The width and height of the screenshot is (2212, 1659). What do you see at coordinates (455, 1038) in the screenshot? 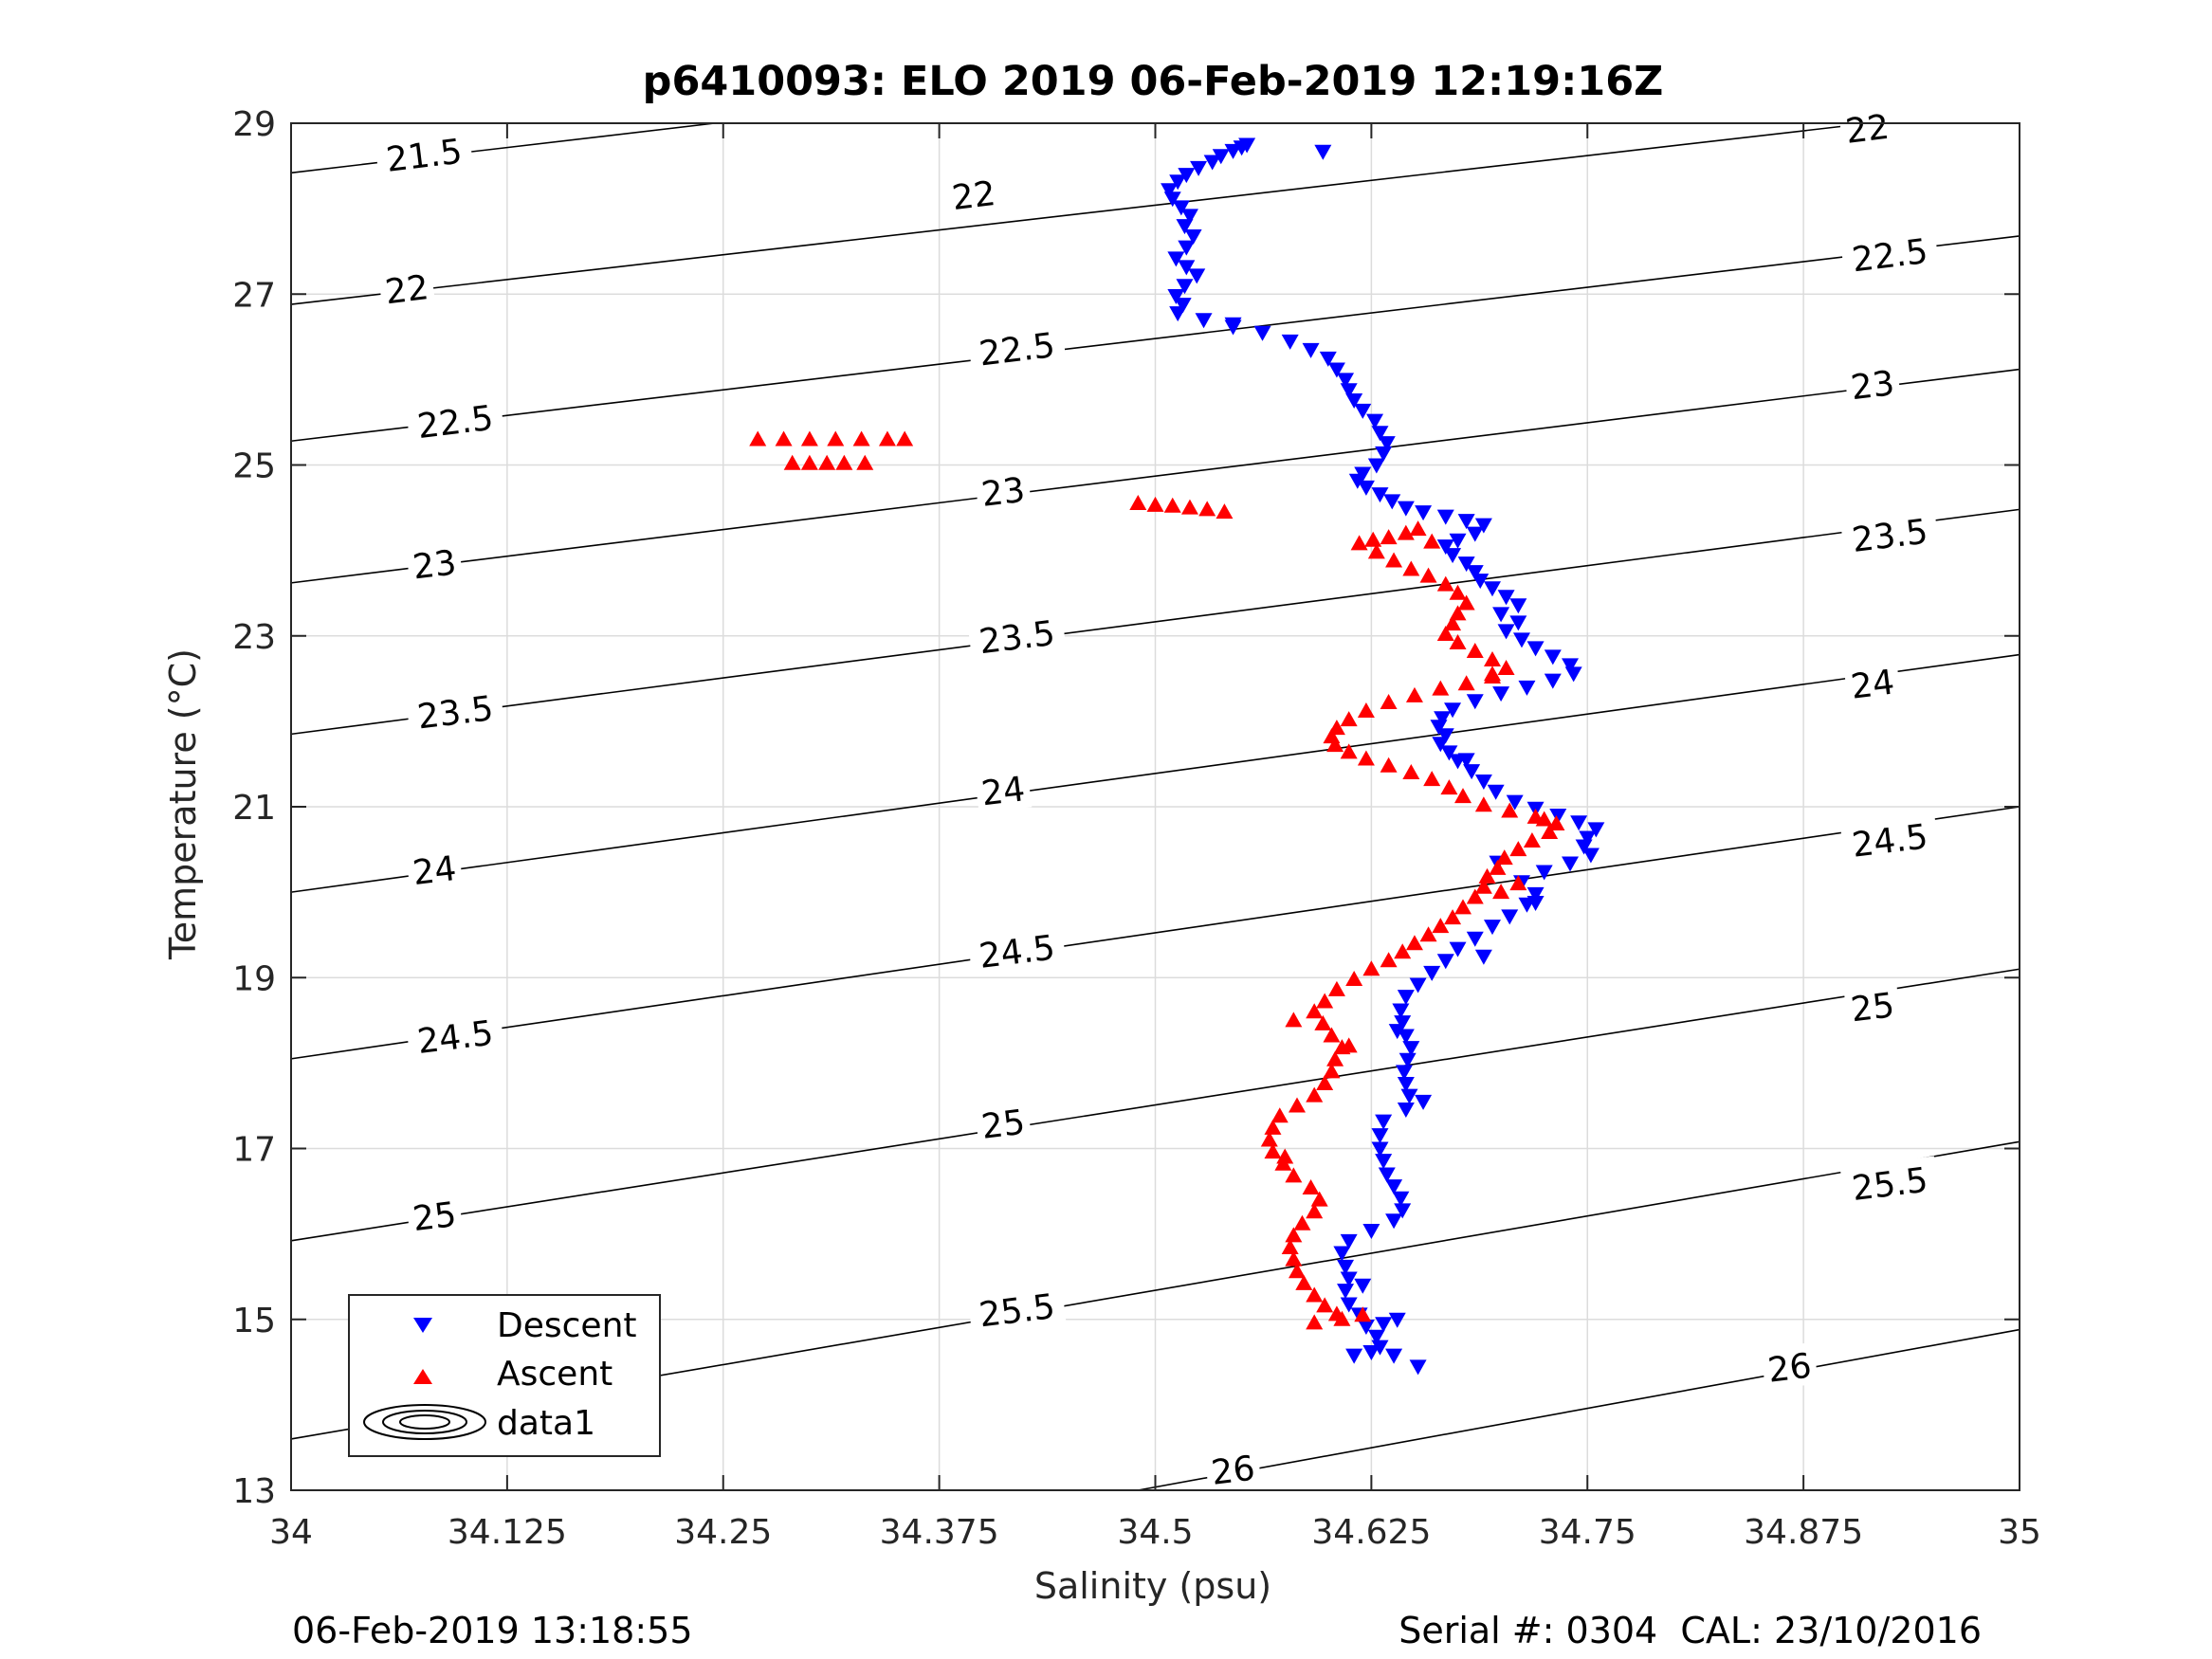
I see `contour-label-text: 24.5` at bounding box center [455, 1038].